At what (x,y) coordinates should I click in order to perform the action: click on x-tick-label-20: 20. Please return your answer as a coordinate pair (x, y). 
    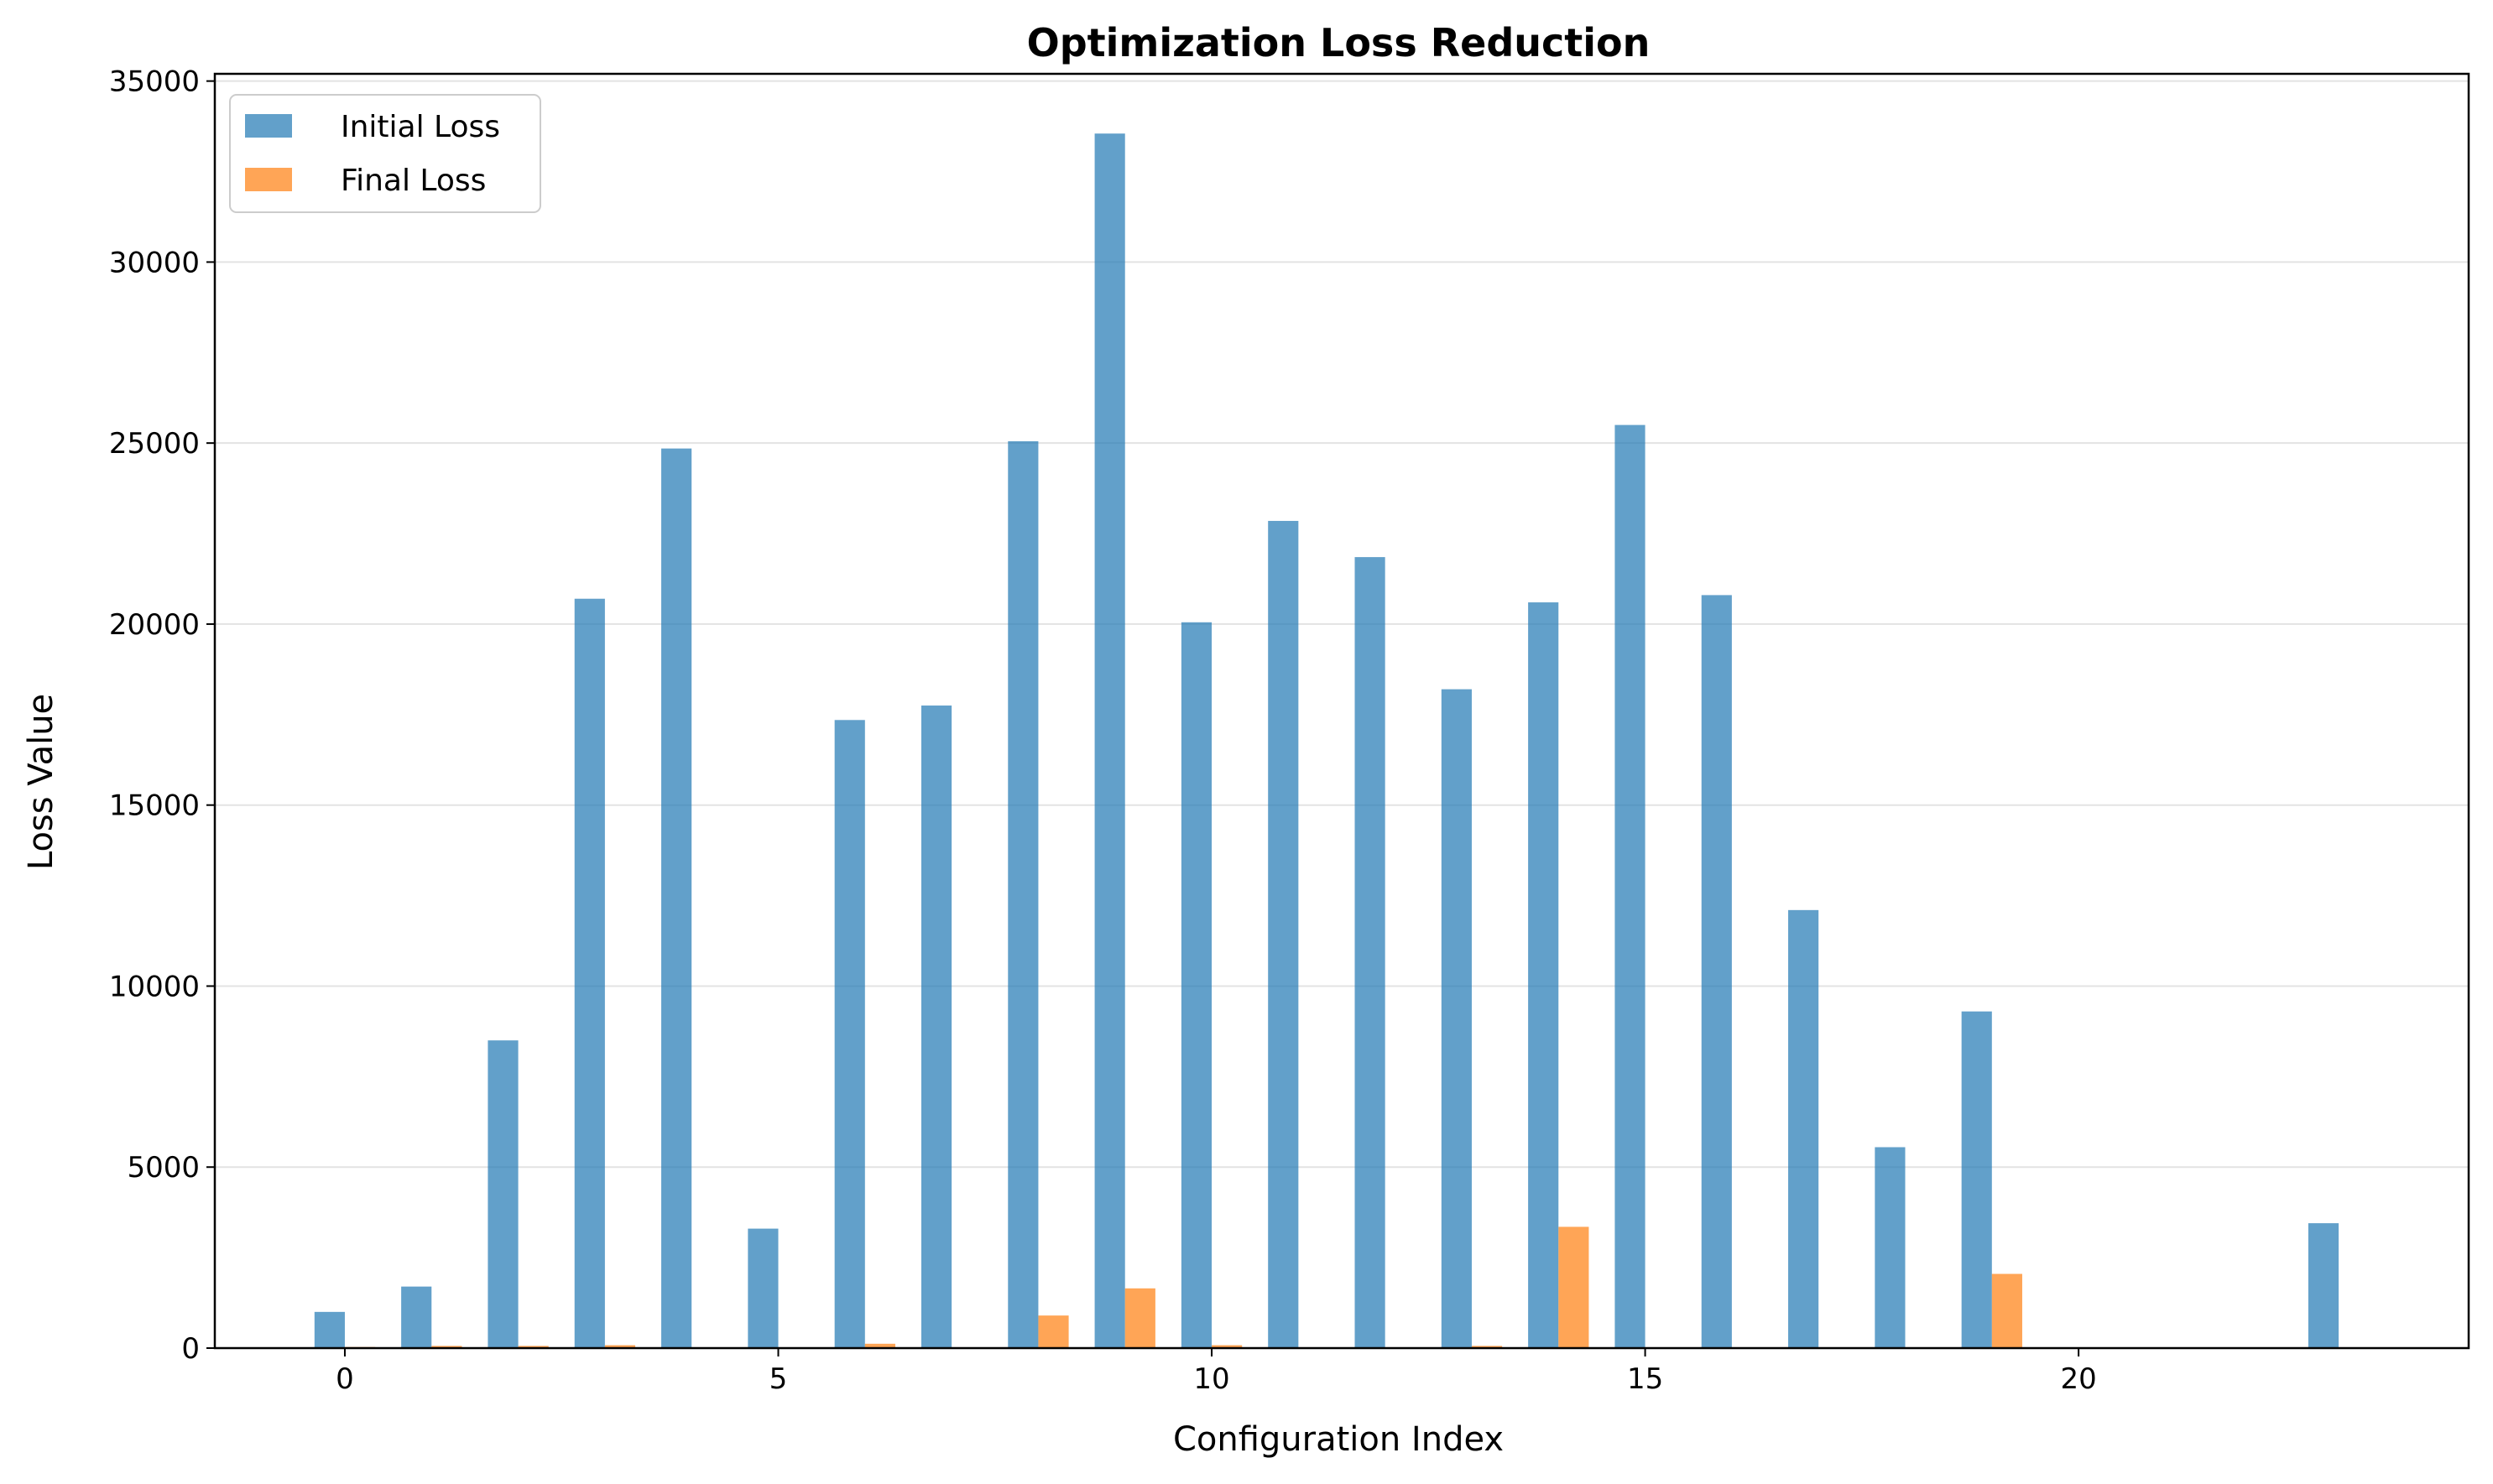
    Looking at the image, I should click on (2078, 1379).